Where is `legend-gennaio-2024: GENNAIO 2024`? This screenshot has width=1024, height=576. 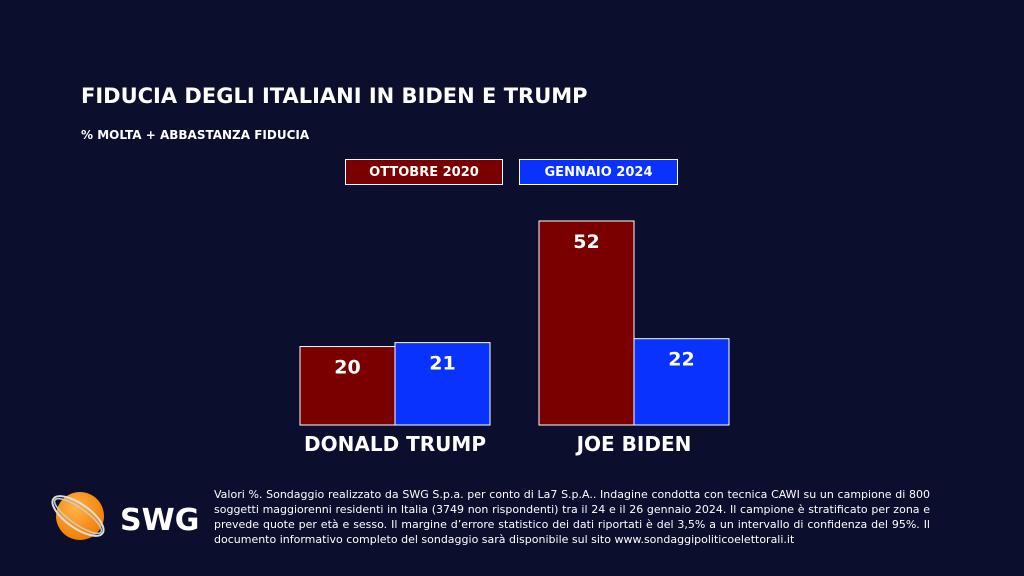 legend-gennaio-2024: GENNAIO 2024 is located at coordinates (598, 172).